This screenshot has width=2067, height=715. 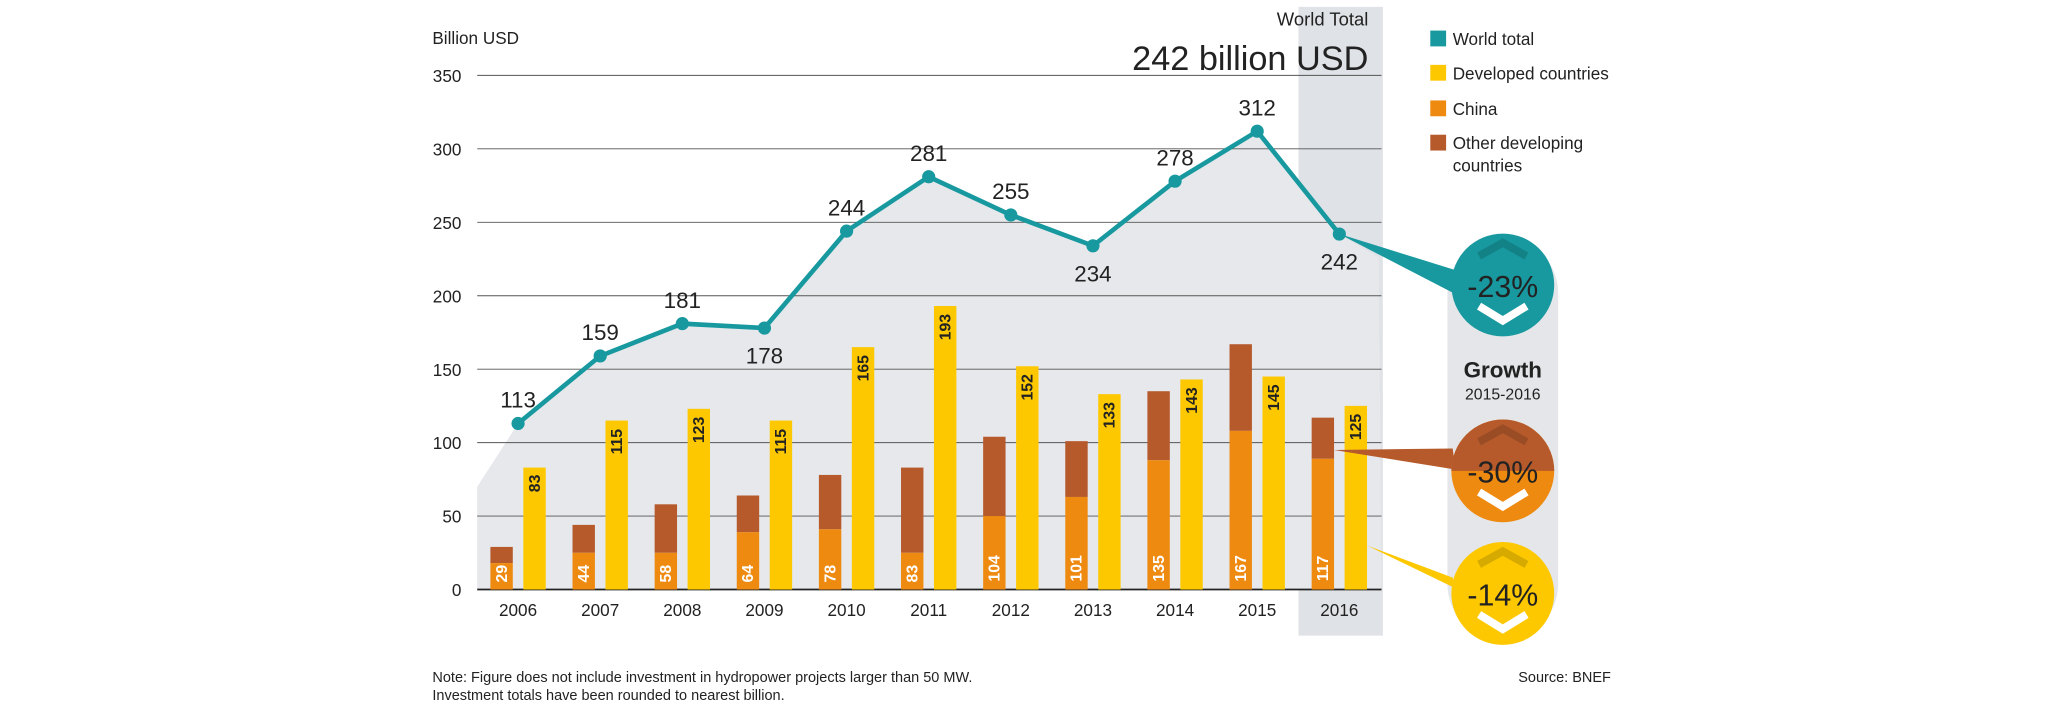 What do you see at coordinates (699, 430) in the screenshot?
I see `bar-label-developed: 123` at bounding box center [699, 430].